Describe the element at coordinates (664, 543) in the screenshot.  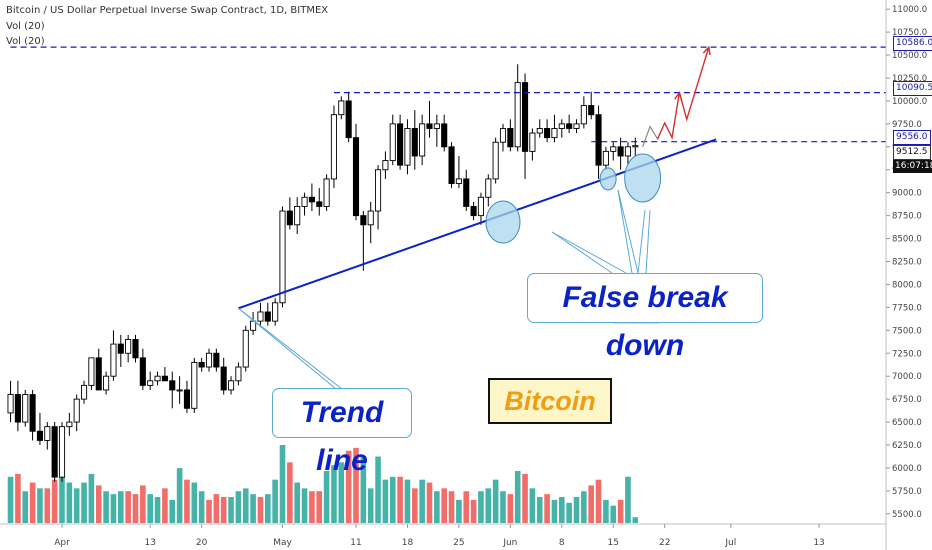
I see `time-tick-label: 22` at that location.